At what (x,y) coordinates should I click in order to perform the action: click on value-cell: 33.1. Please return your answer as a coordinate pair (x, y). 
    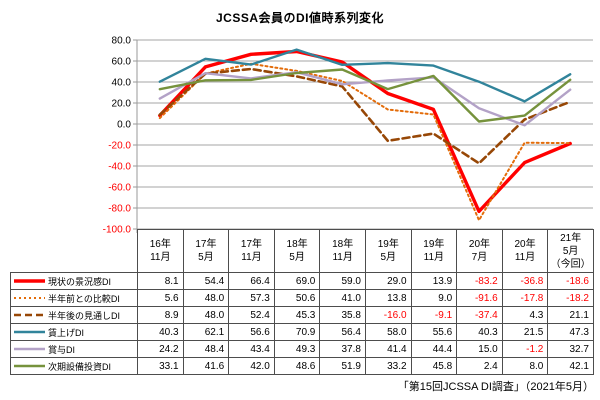
    Looking at the image, I should click on (160, 366).